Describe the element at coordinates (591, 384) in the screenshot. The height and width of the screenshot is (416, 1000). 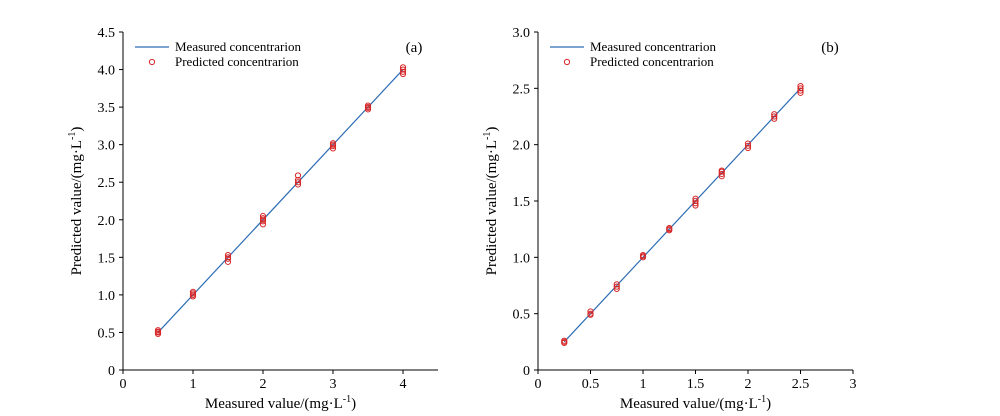
I see `x-tick-label: 0.5` at that location.